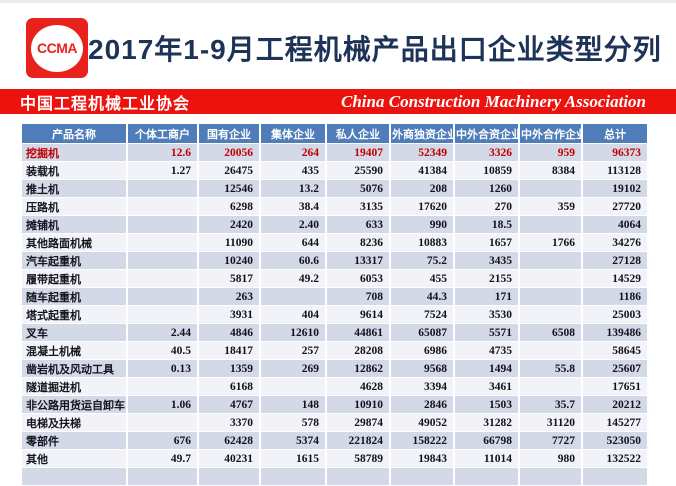  I want to click on value-cell: 5374, so click(293, 440).